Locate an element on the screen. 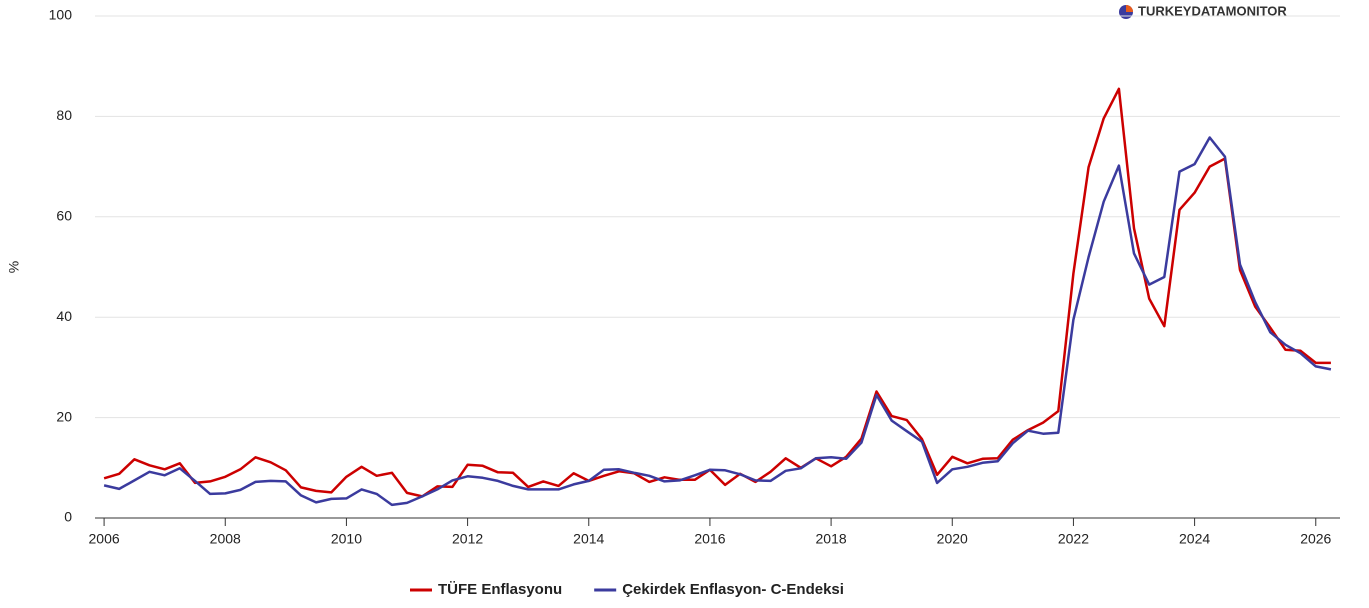 Image resolution: width=1369 pixels, height=608 pixels. x-tick-label: 2012 is located at coordinates (467, 539).